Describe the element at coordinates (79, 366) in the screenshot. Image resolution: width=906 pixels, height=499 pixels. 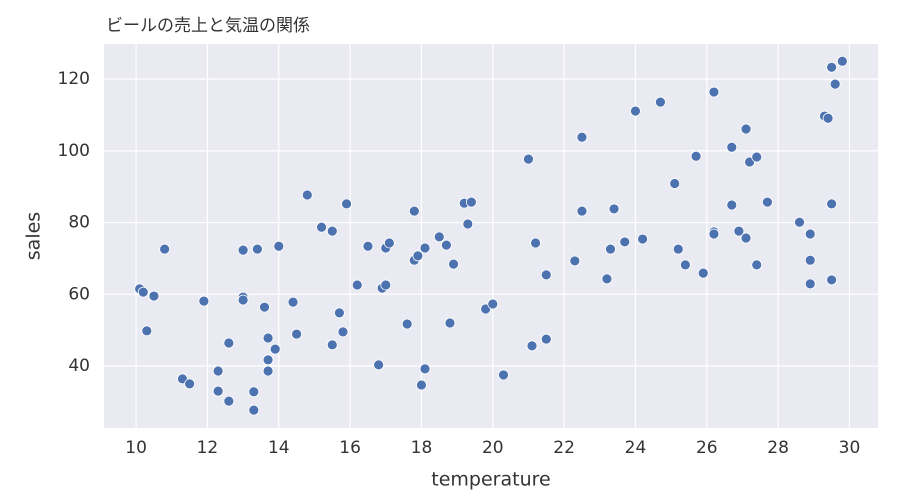
I see `y-tick-label: 40` at that location.